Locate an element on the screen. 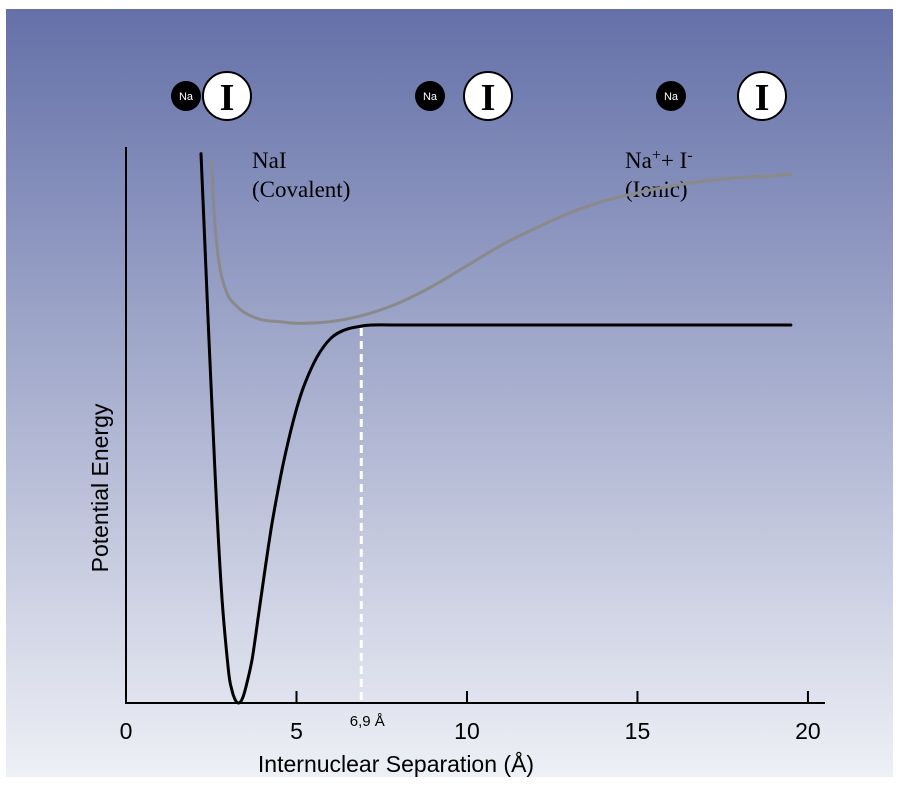  ionic-na-charge: + is located at coordinates (656, 155).